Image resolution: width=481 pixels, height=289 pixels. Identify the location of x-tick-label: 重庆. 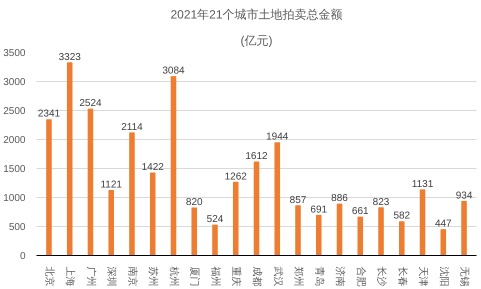
(236, 276).